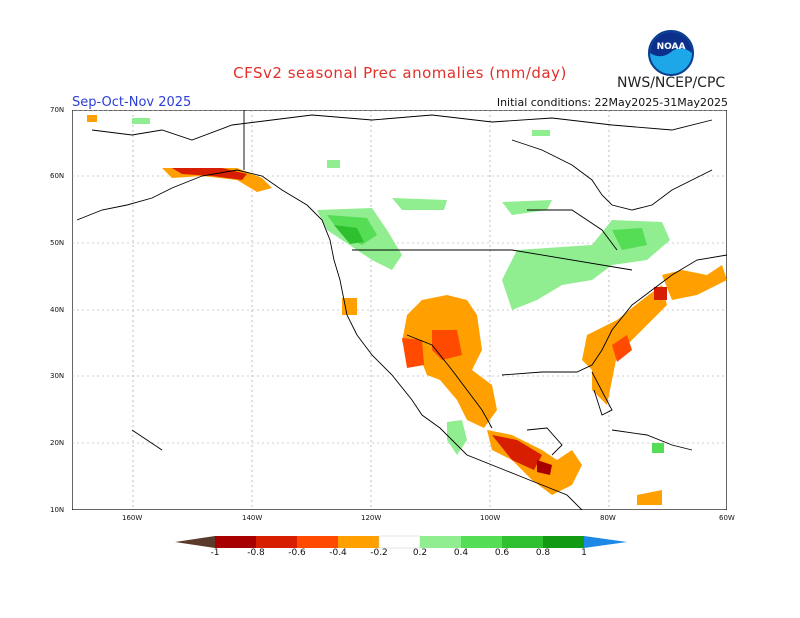 This screenshot has width=800, height=618. I want to click on colorbar-label: 0.2, so click(420, 553).